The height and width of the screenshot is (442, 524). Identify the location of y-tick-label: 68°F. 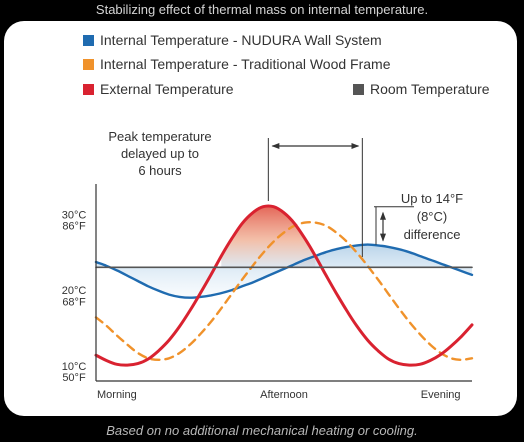
(74, 302).